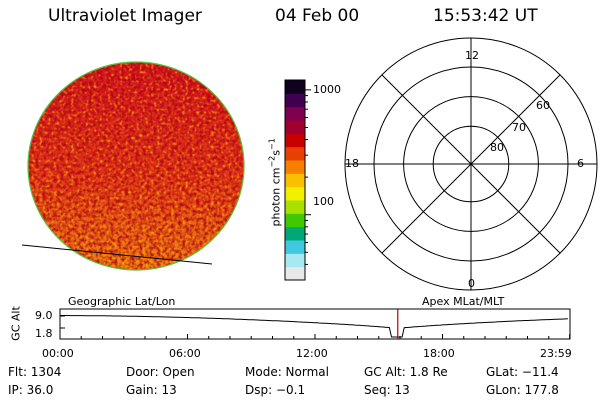  Describe the element at coordinates (31, 390) in the screenshot. I see `info-ip: IP: 36.0` at that location.